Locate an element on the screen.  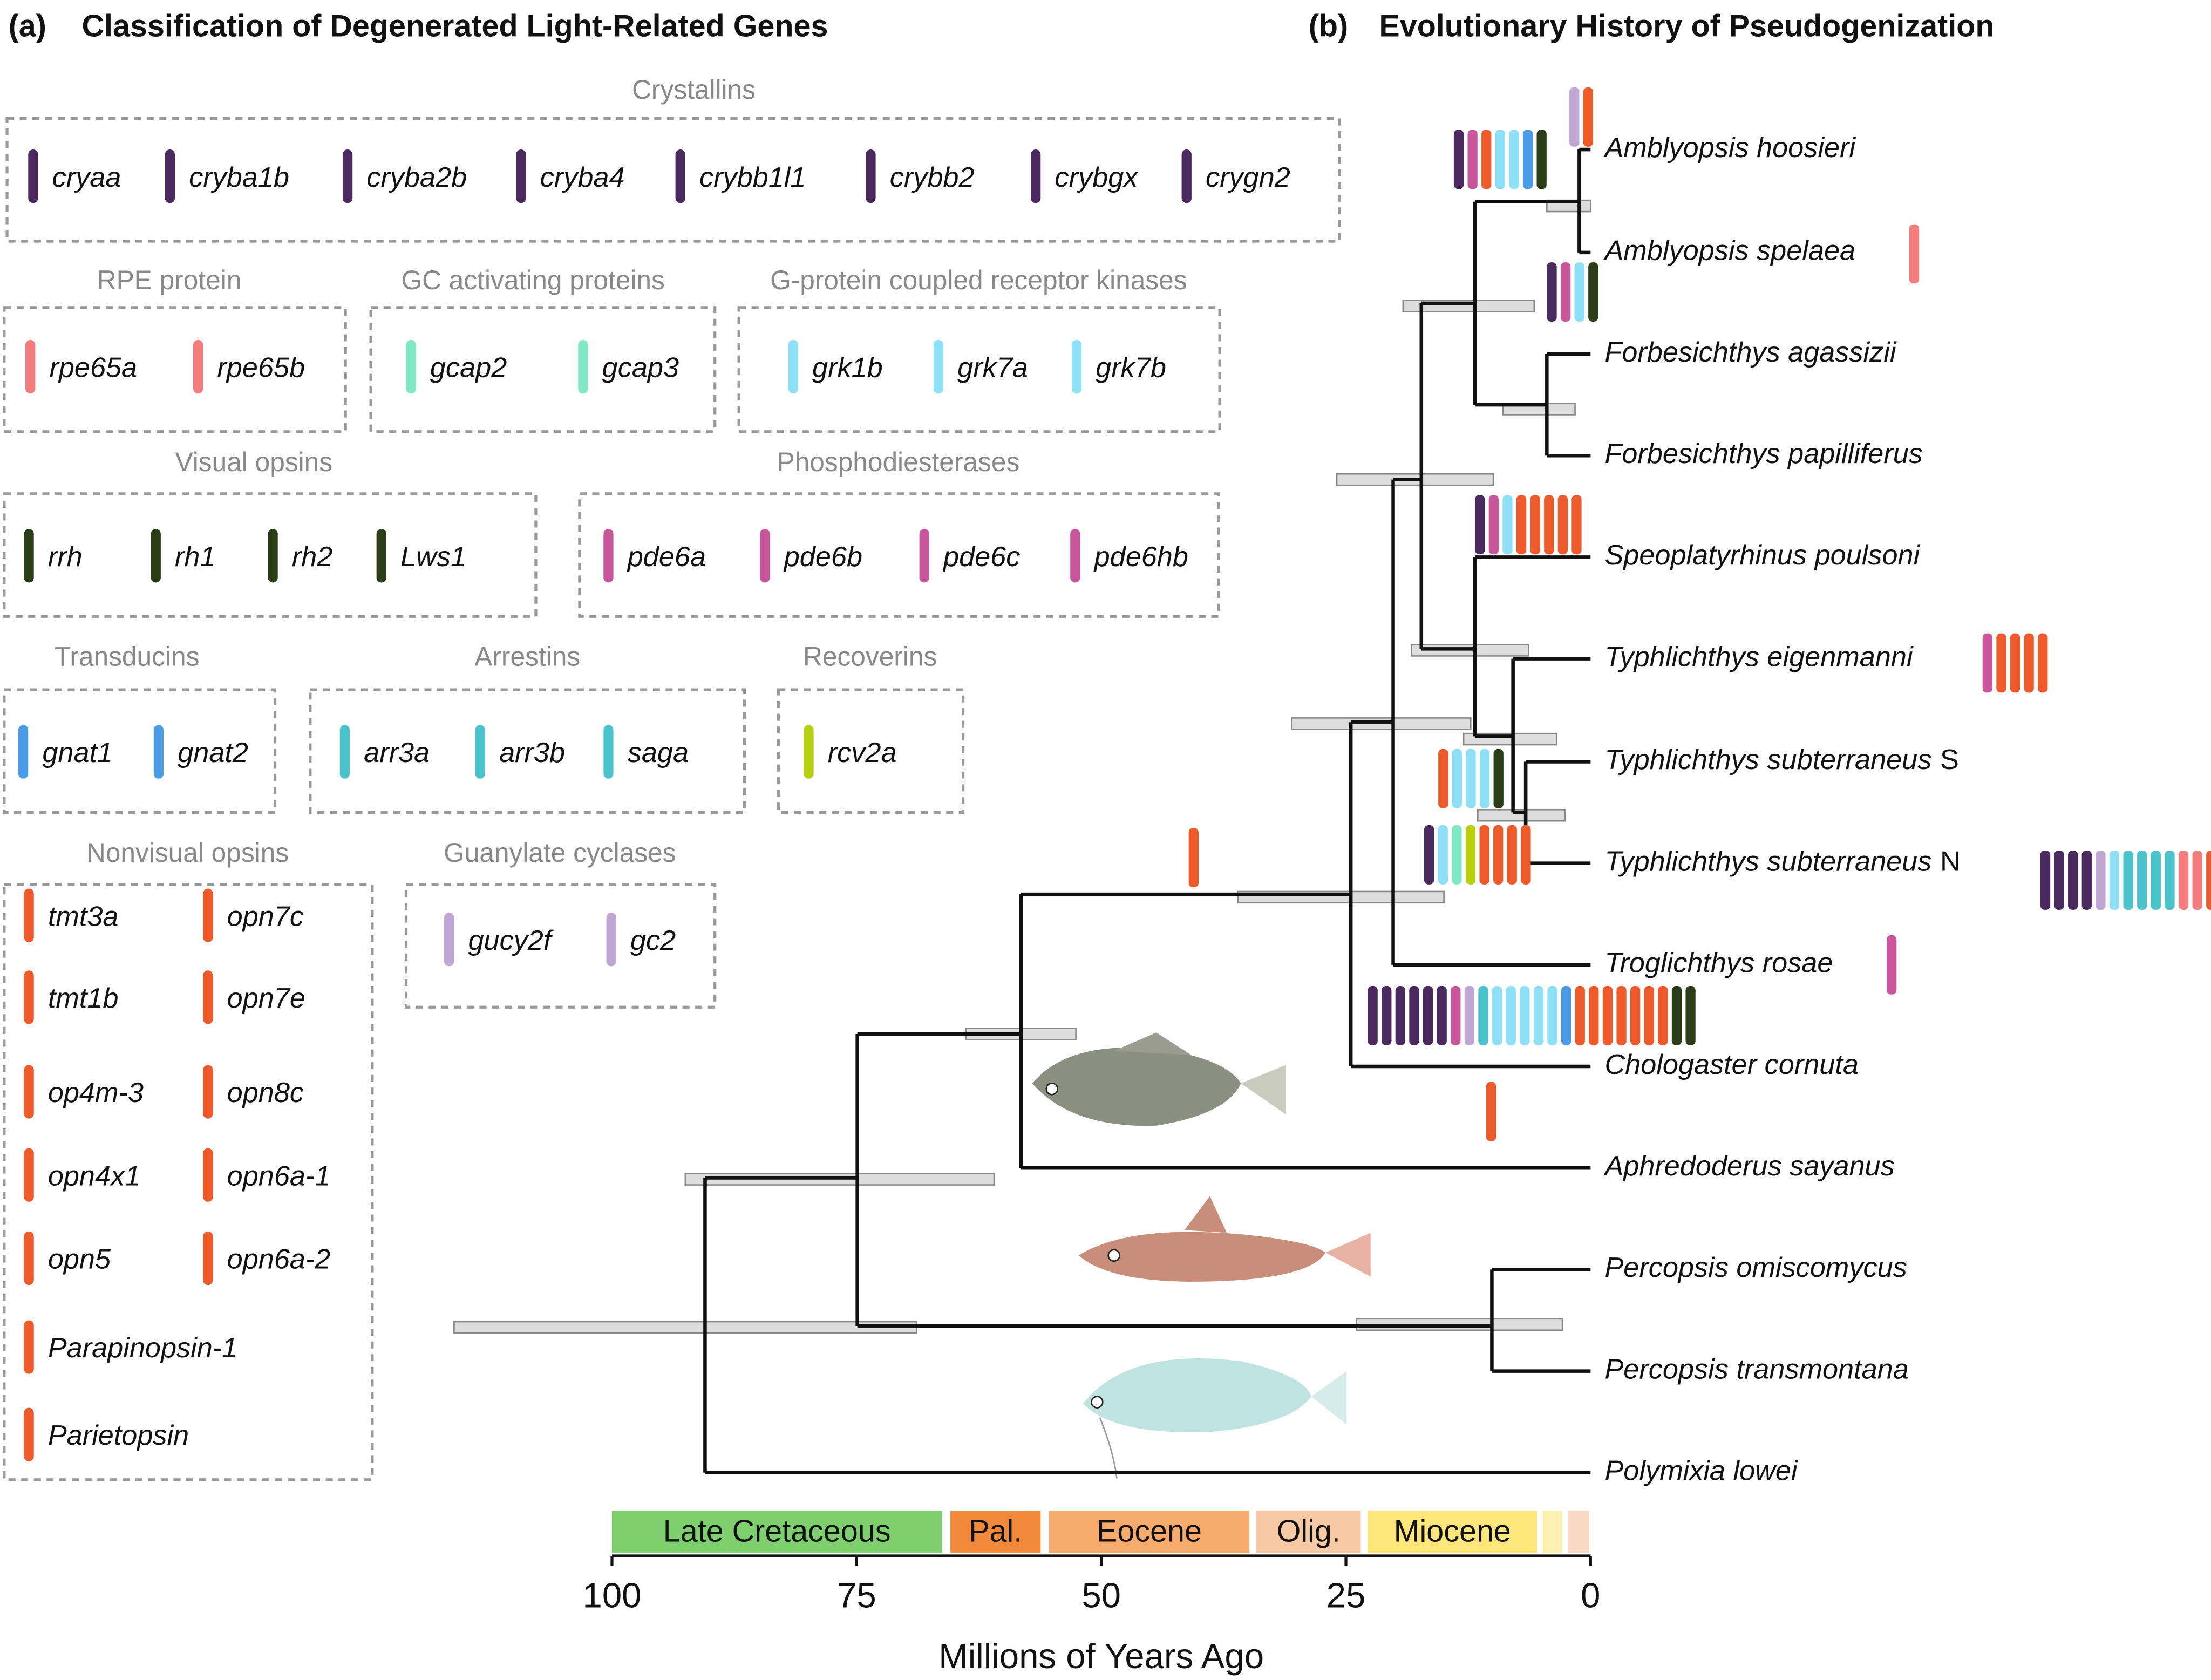
species-name: Forbesichthys agassizii is located at coordinates (1750, 353).